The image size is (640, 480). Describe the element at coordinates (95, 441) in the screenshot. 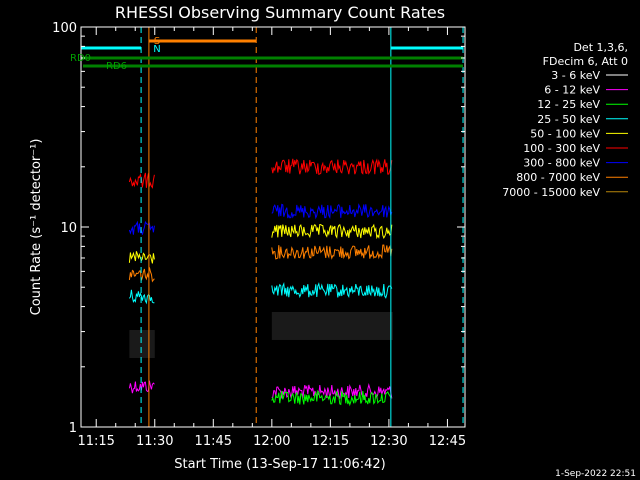

I see `x-tick-label-0: 11:15` at that location.